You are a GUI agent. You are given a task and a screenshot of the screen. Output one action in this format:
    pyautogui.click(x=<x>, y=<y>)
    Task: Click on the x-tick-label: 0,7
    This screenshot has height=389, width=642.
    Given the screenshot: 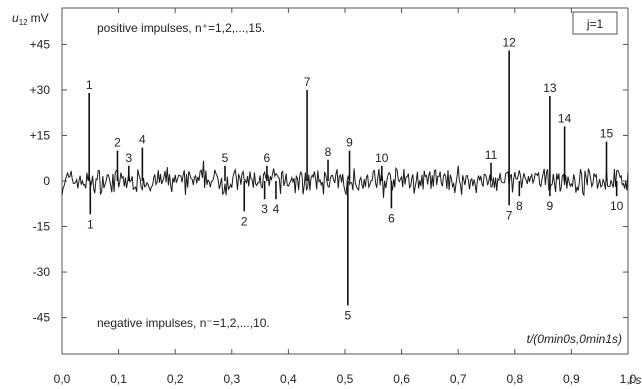 What is the action you would take?
    pyautogui.click(x=458, y=379)
    